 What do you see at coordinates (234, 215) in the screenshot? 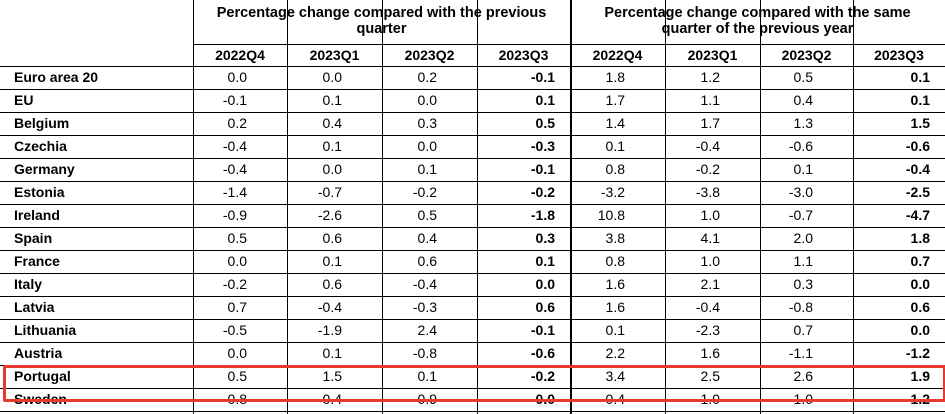
I see `cell-value: -0.9` at bounding box center [234, 215].